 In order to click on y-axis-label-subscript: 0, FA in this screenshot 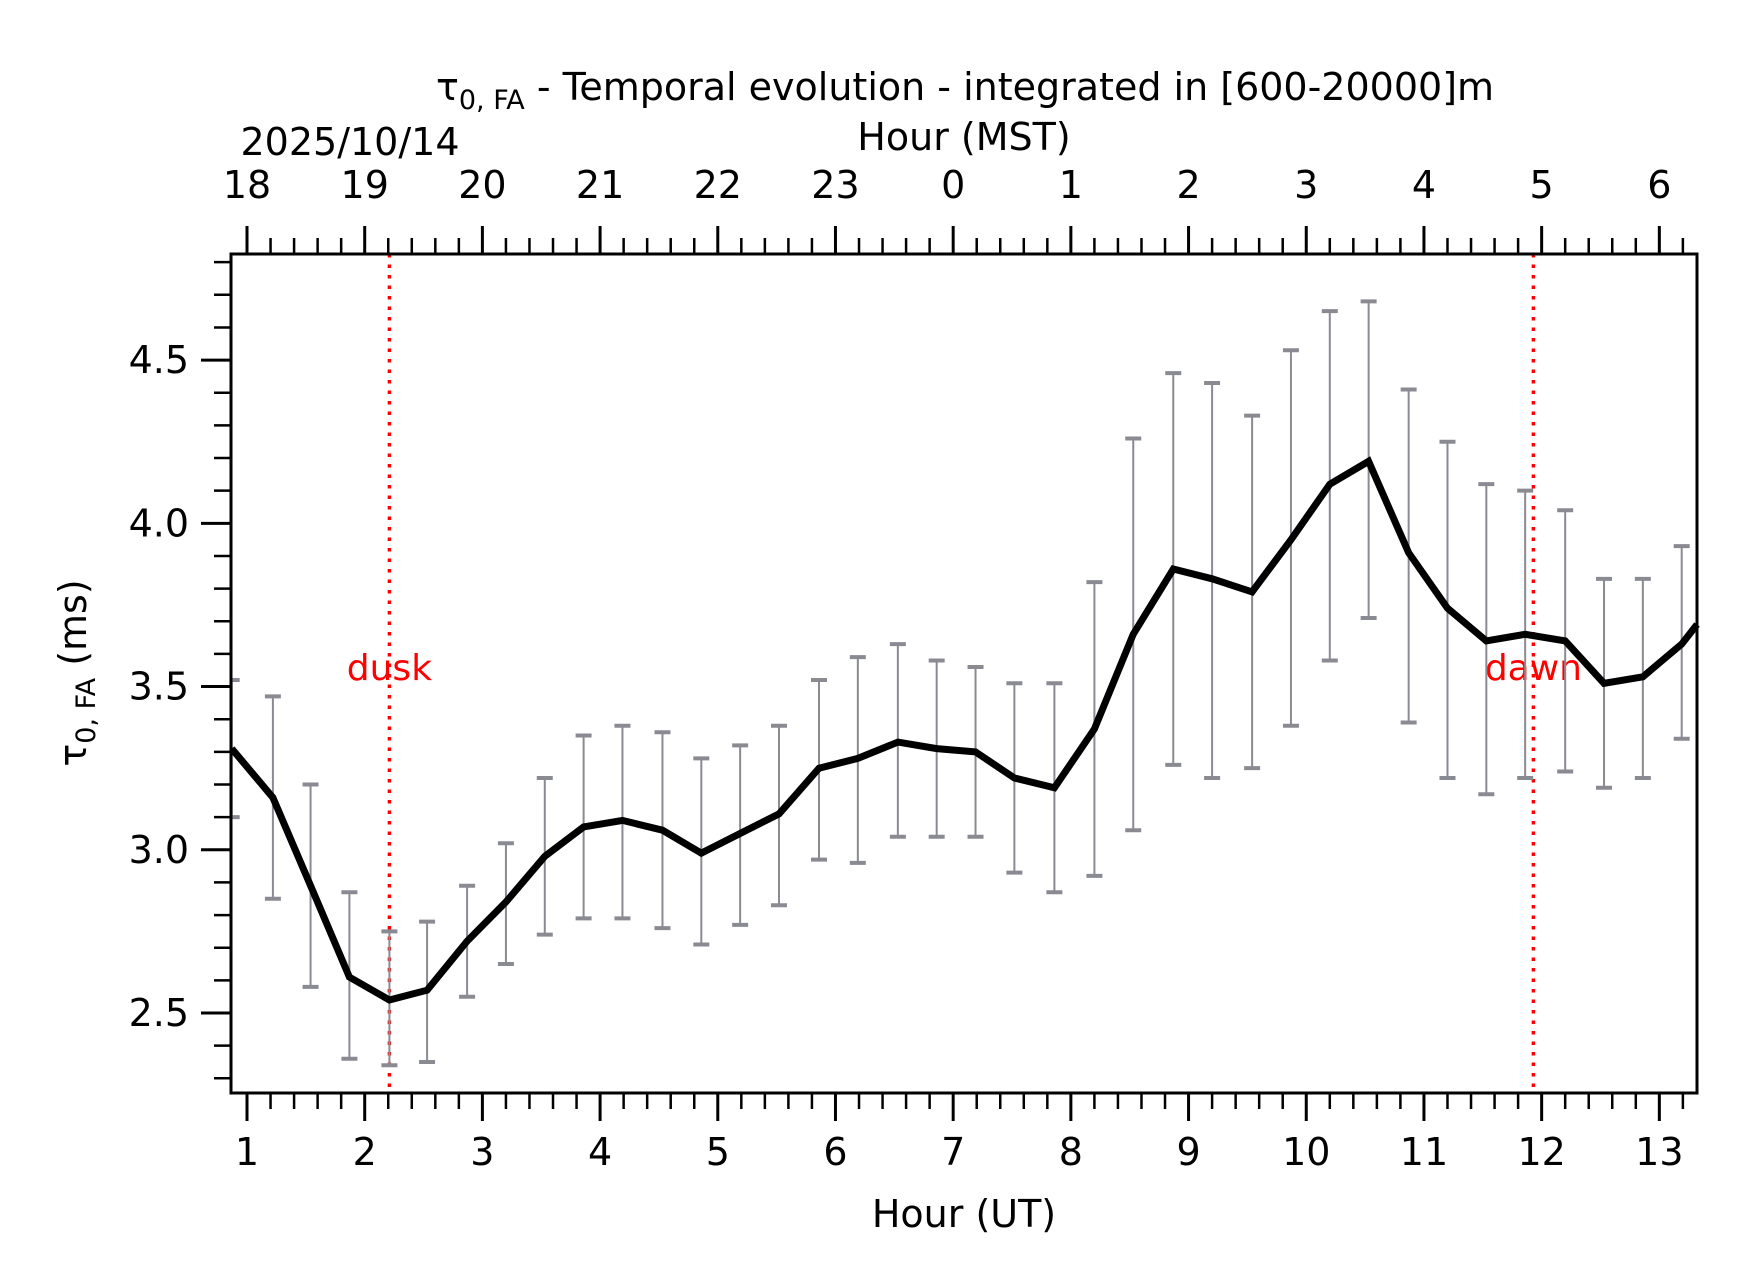, I will do `click(86, 710)`.